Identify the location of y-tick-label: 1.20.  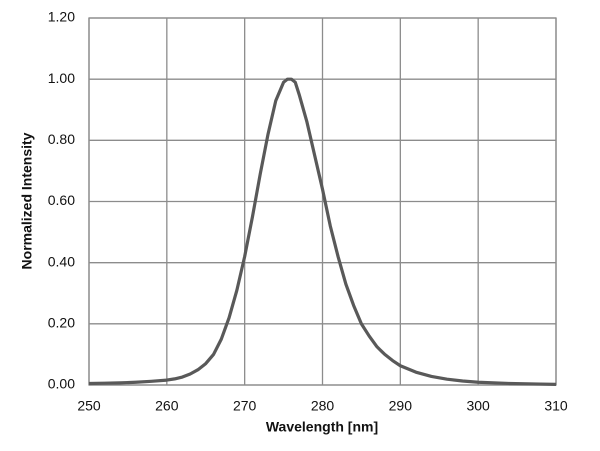
(61, 17).